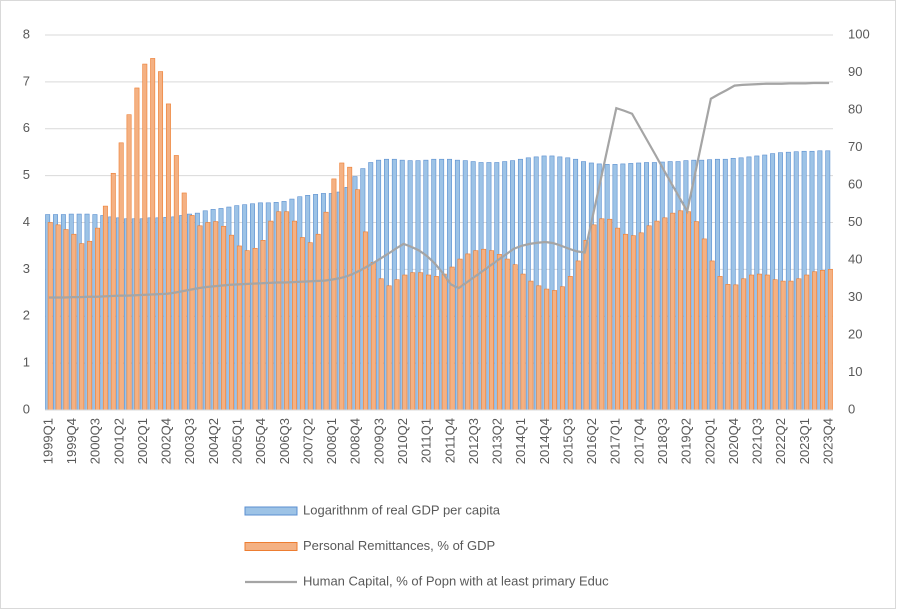 Image resolution: width=897 pixels, height=610 pixels. Describe the element at coordinates (851, 408) in the screenshot. I see `y2-tick-label: 0` at that location.